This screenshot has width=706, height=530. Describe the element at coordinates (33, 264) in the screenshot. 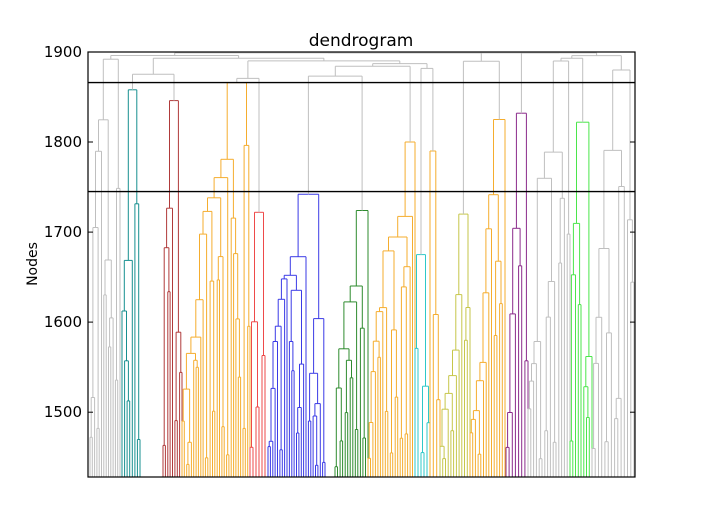

I see `y-axis-label: Nodes` at that location.